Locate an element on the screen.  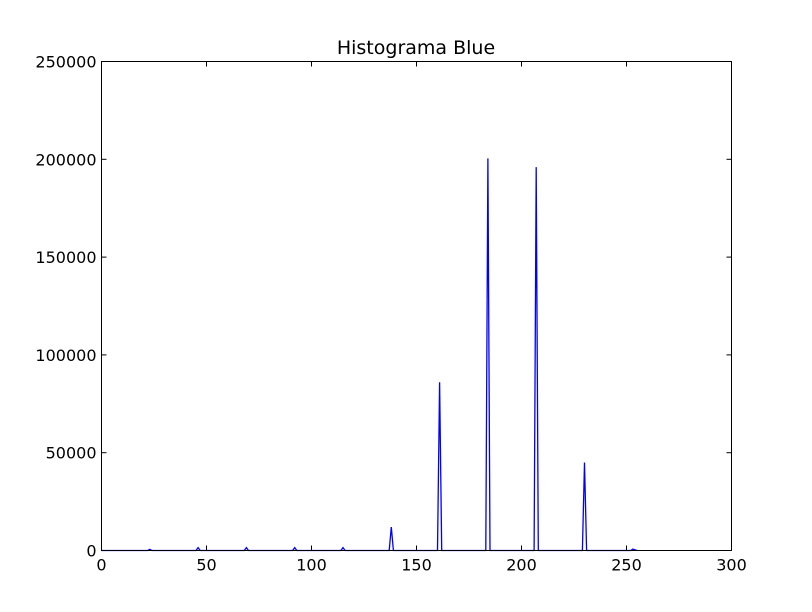
x-tick-label: 100 is located at coordinates (311, 565).